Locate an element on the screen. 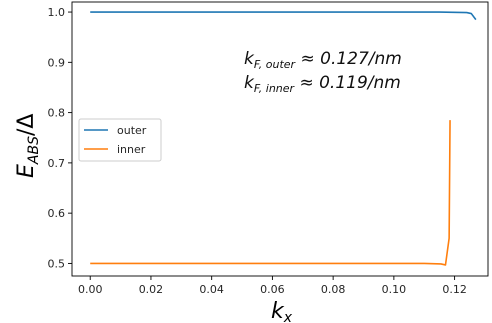  legend-label-inner: inner is located at coordinates (131, 149).